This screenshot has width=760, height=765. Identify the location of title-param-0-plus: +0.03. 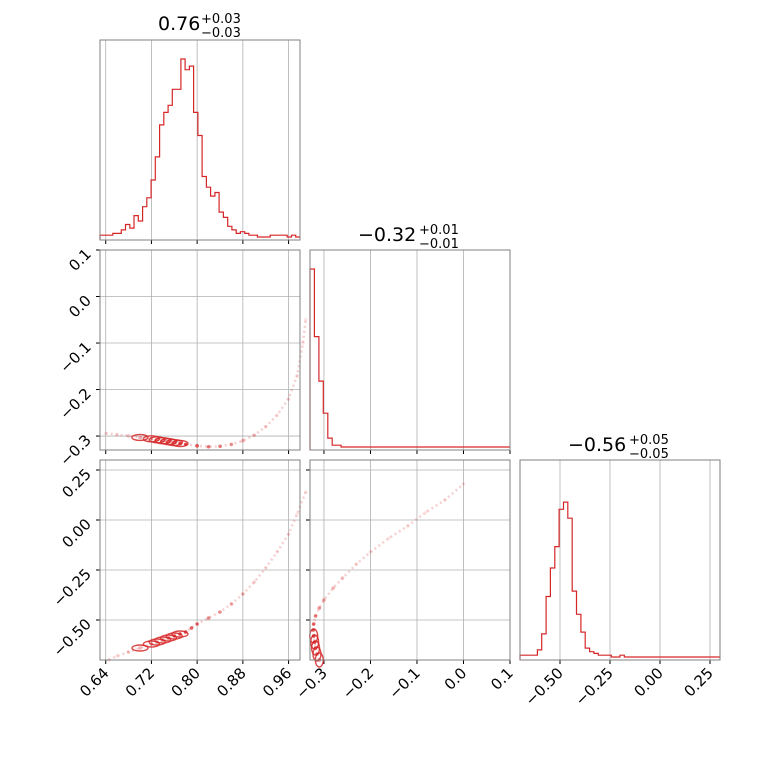
(221, 19).